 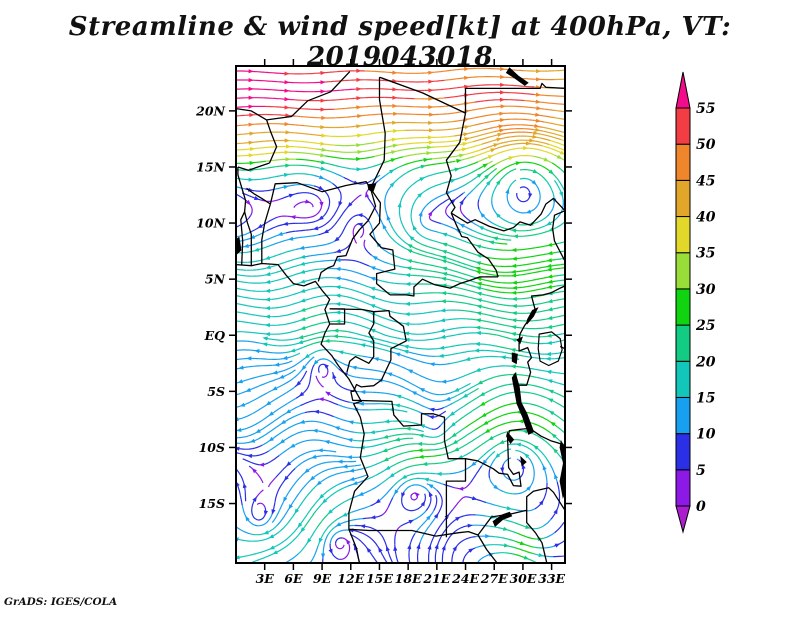 I want to click on colorbar-label: 45, so click(x=705, y=181).